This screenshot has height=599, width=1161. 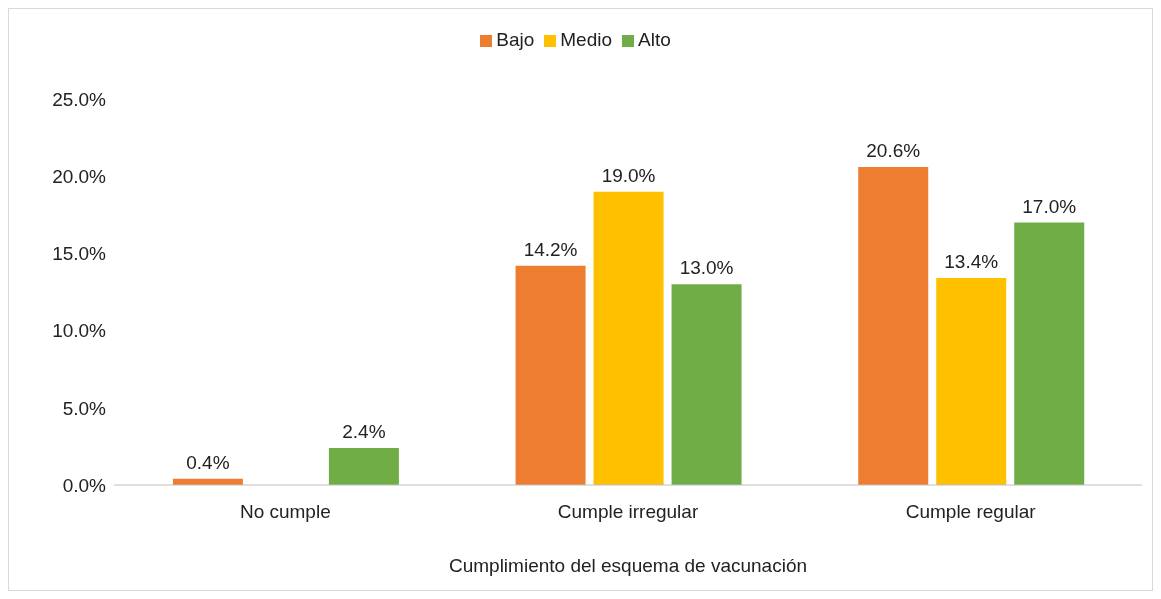 What do you see at coordinates (628, 512) in the screenshot?
I see `x-tick-label: Cumple irregular` at bounding box center [628, 512].